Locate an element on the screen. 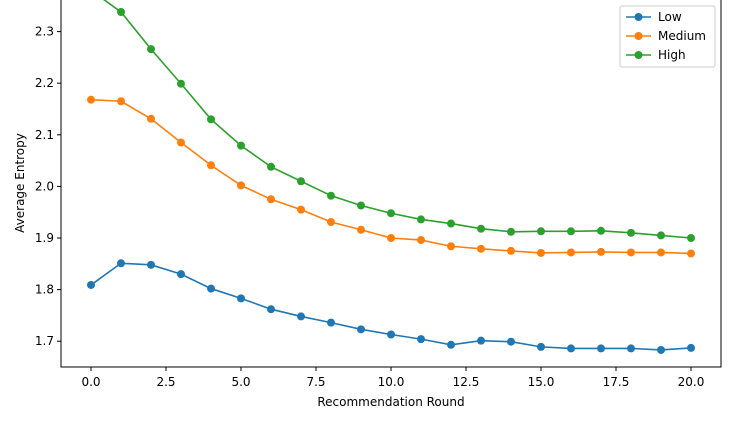 Image resolution: width=735 pixels, height=421 pixels. legend-label-high: High is located at coordinates (672, 55).